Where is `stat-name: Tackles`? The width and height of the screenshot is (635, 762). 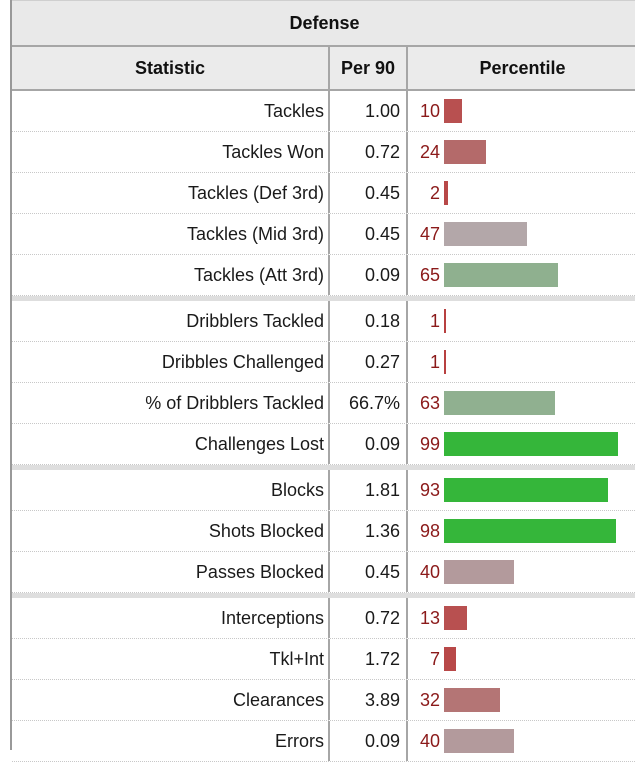
stat-name: Tackles is located at coordinates (293, 110).